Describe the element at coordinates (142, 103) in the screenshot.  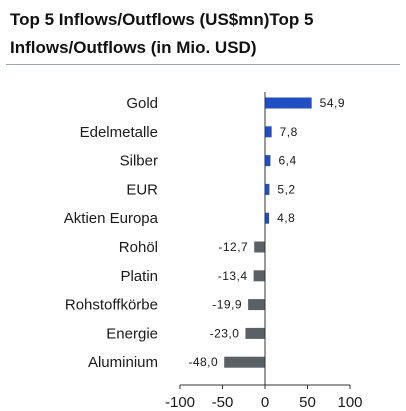
I see `category-label: Gold` at that location.